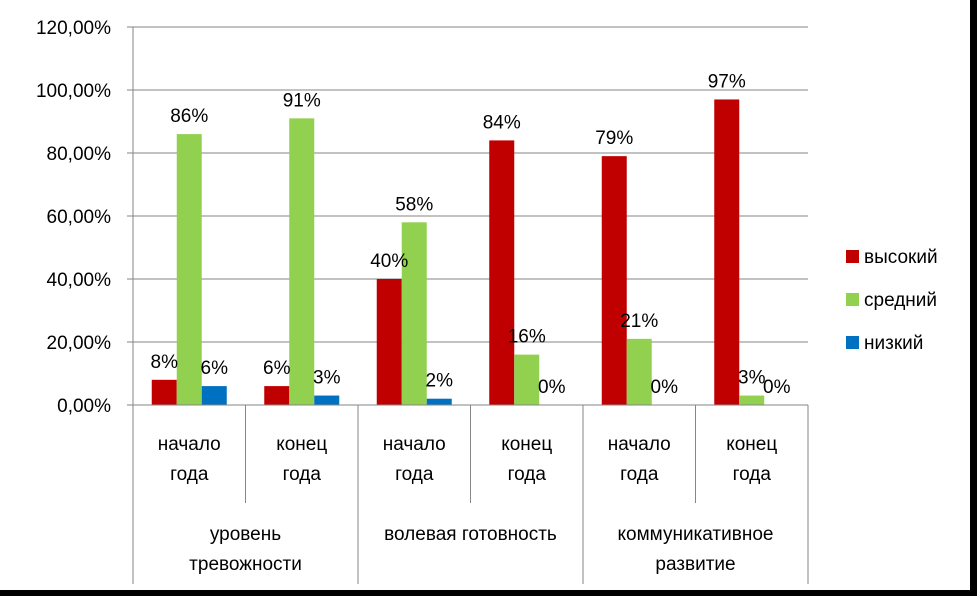  Describe the element at coordinates (901, 257) in the screenshot. I see `legend-label: высокий` at that location.